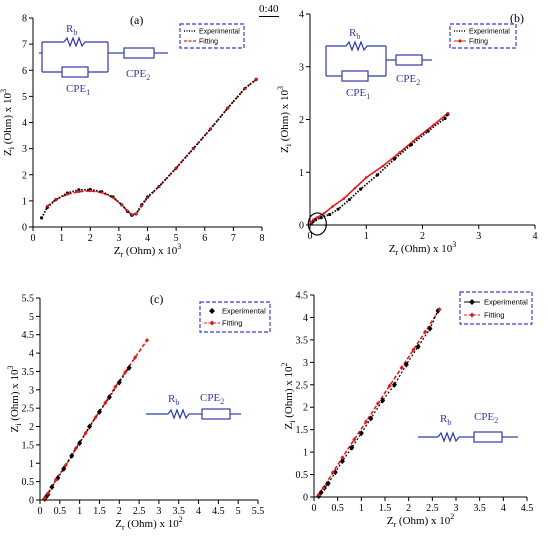 This screenshot has width=548, height=550. What do you see at coordinates (305, 408) in the screenshot?
I see `y-tick-label: 2` at bounding box center [305, 408].